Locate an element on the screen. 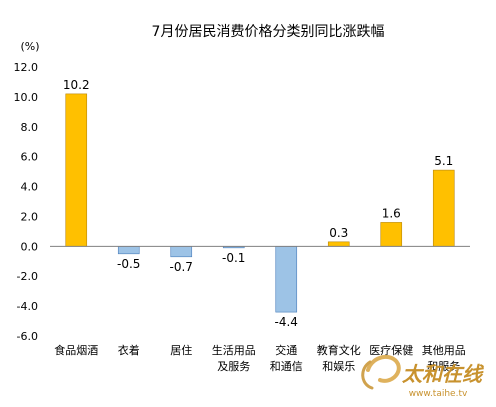 The height and width of the screenshot is (407, 496). y-axis: 12.0 10.0 8.0 6.0 4.0 2.0 0.0 -2.0 -4.0 -6.0 is located at coordinates (26, 202).